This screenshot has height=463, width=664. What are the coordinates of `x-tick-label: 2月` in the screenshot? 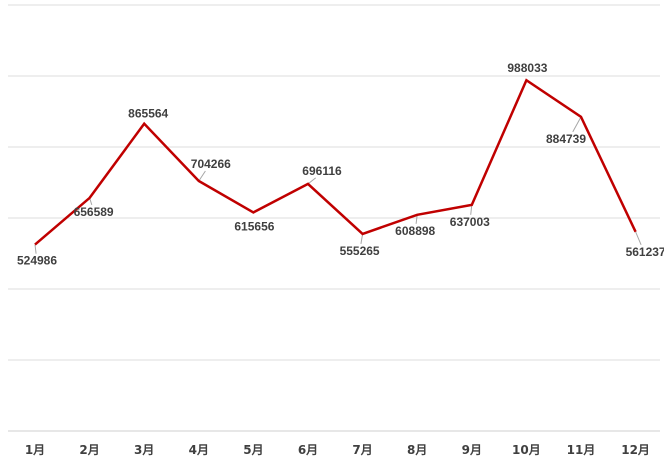 It's located at (89, 450).